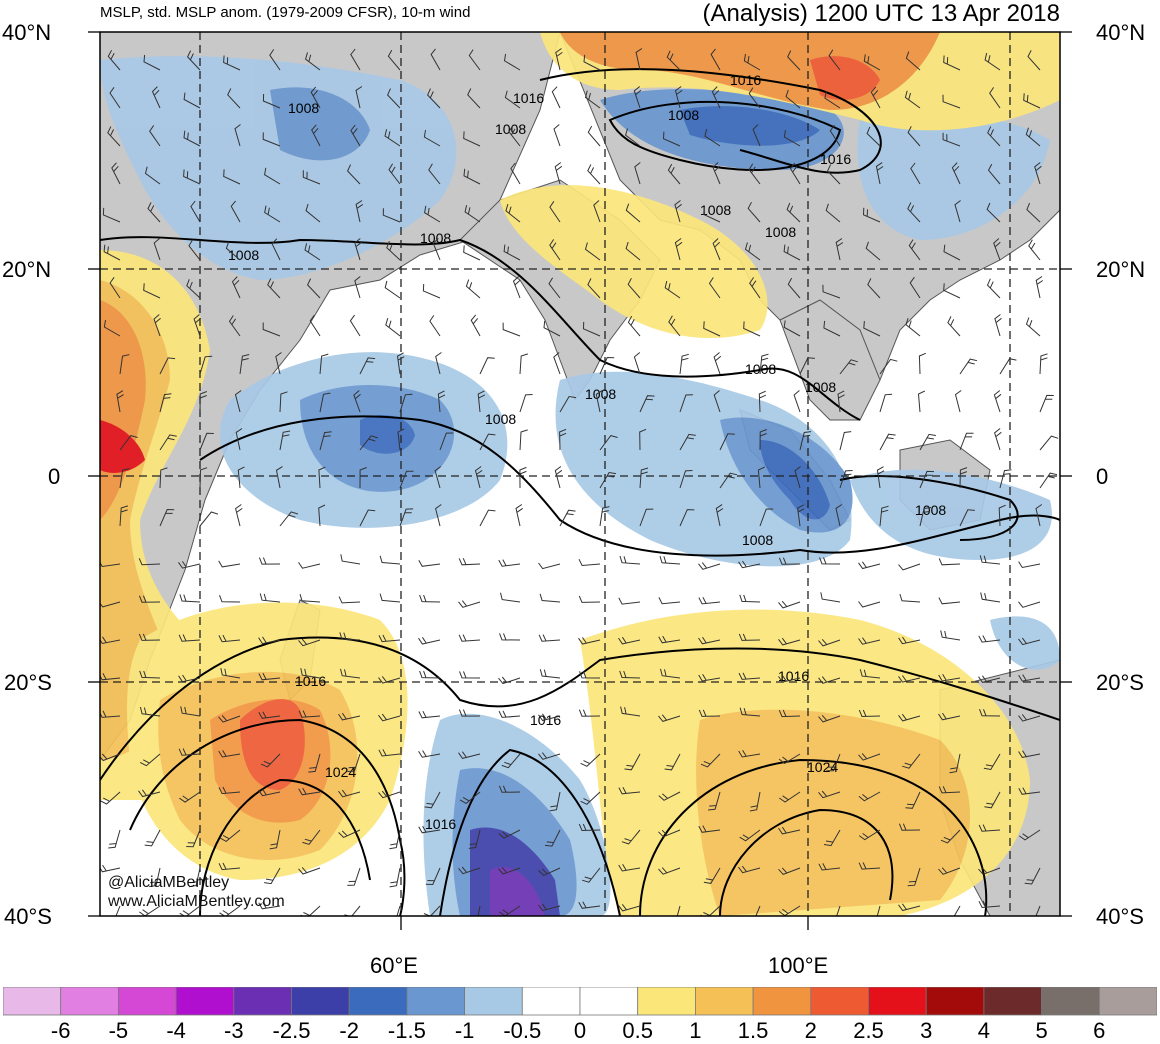 The height and width of the screenshot is (1044, 1160). What do you see at coordinates (695, 1030) in the screenshot?
I see `colorbar-tick-label: 1` at bounding box center [695, 1030].